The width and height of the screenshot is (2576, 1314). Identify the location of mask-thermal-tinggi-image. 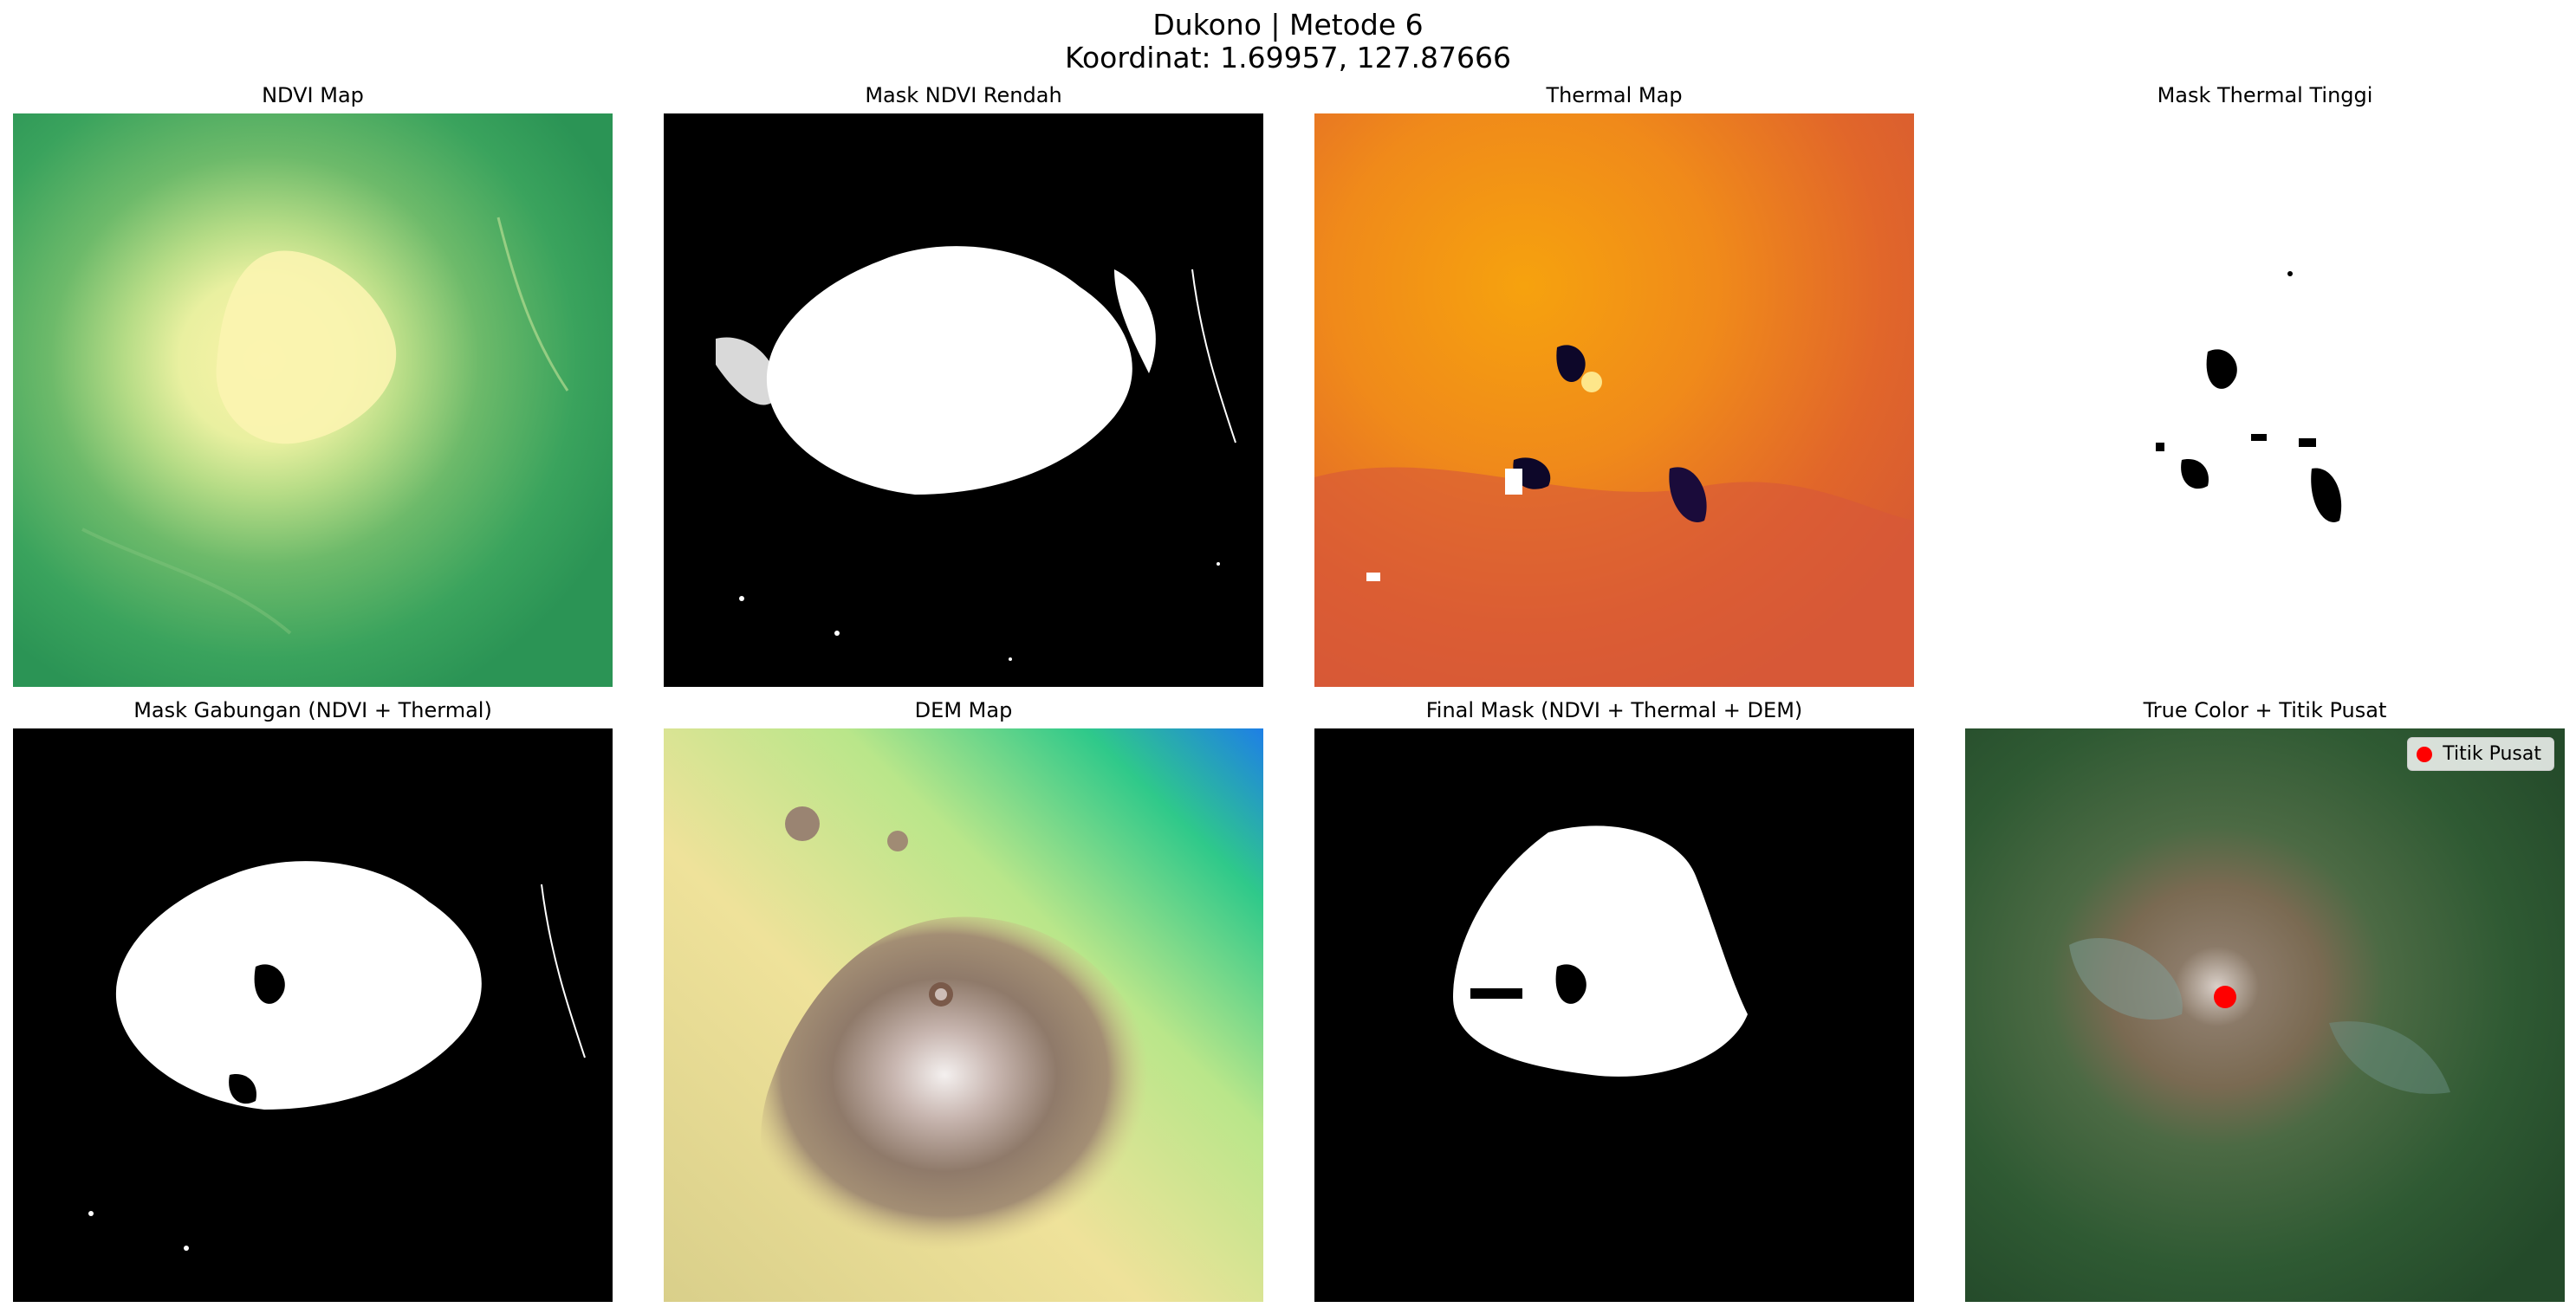
(2265, 400).